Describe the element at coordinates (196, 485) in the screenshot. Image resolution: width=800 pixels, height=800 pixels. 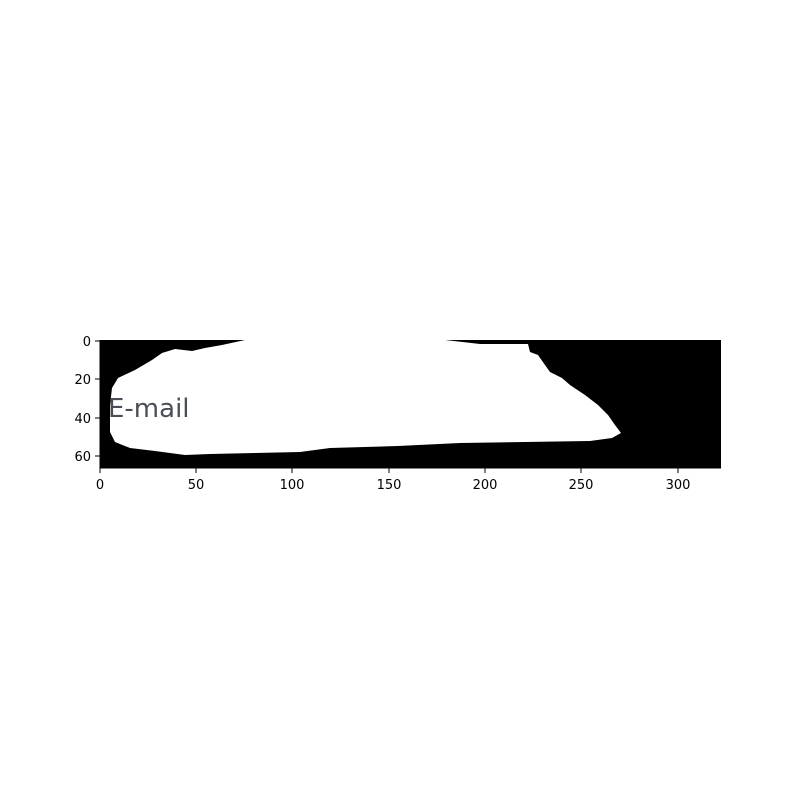
I see `x-tick-label: 50` at that location.